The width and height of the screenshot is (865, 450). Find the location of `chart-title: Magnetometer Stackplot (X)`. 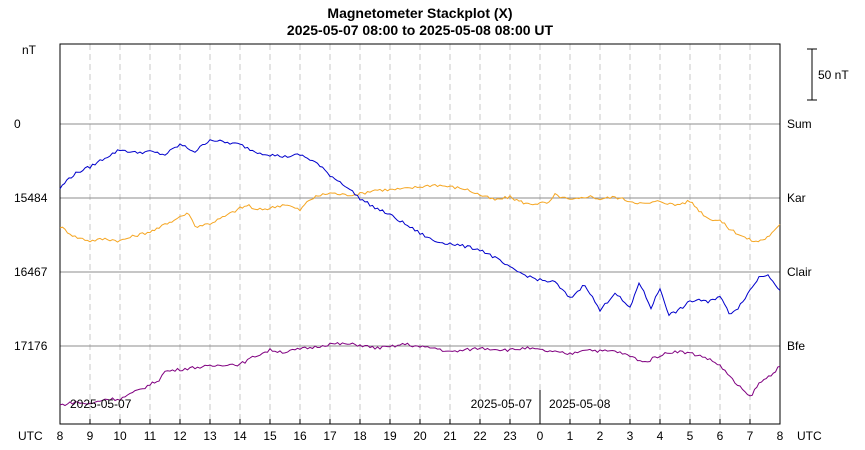

chart-title: Magnetometer Stackplot (X) is located at coordinates (419, 13).